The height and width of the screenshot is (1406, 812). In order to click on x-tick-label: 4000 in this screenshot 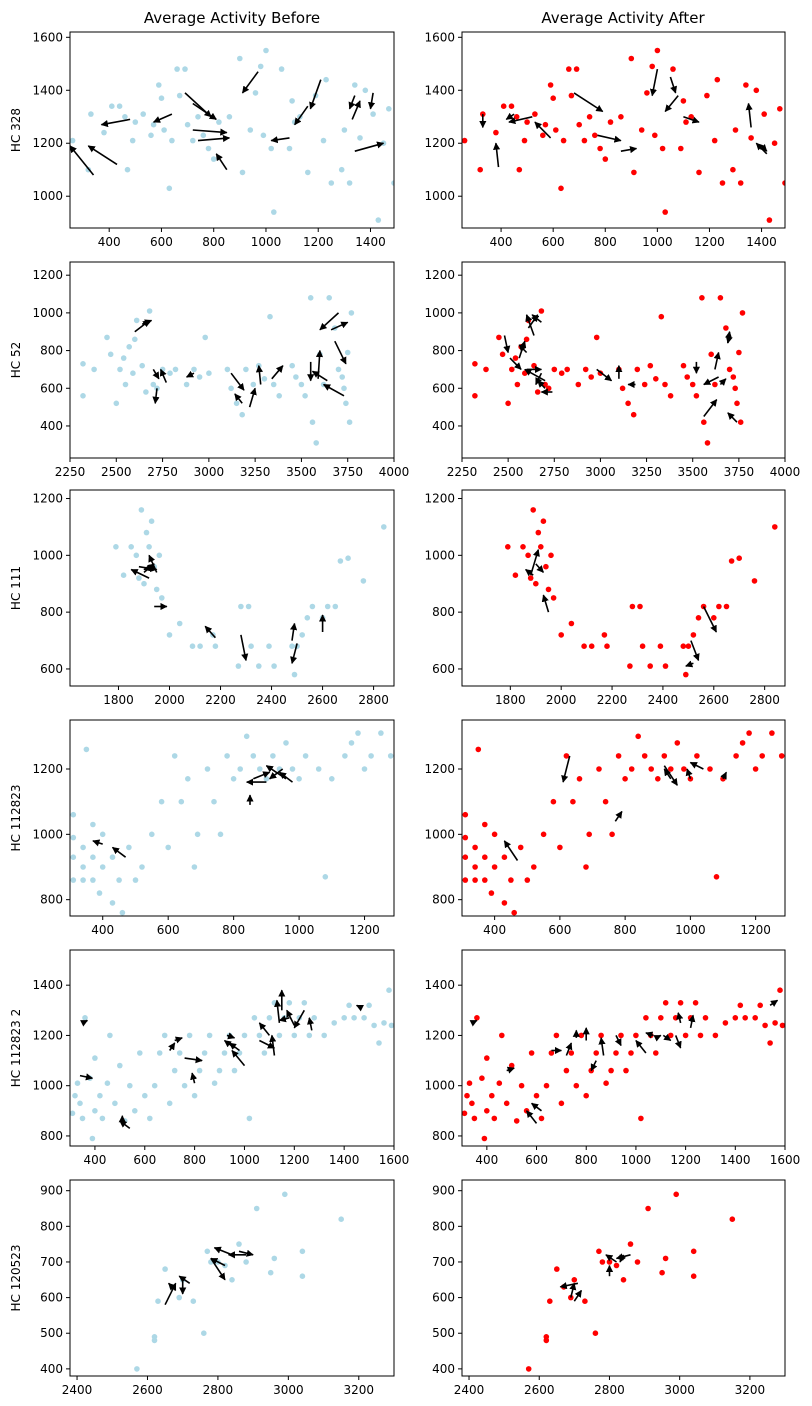, I will do `click(394, 472)`.